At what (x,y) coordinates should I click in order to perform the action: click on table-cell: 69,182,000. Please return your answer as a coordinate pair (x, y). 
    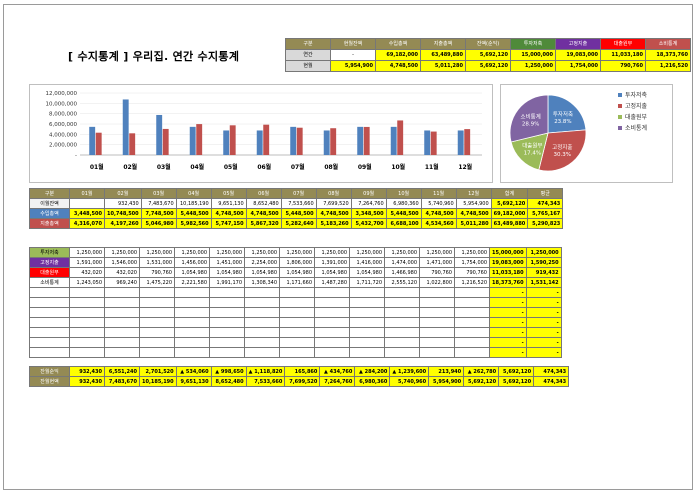
    Looking at the image, I should click on (509, 213).